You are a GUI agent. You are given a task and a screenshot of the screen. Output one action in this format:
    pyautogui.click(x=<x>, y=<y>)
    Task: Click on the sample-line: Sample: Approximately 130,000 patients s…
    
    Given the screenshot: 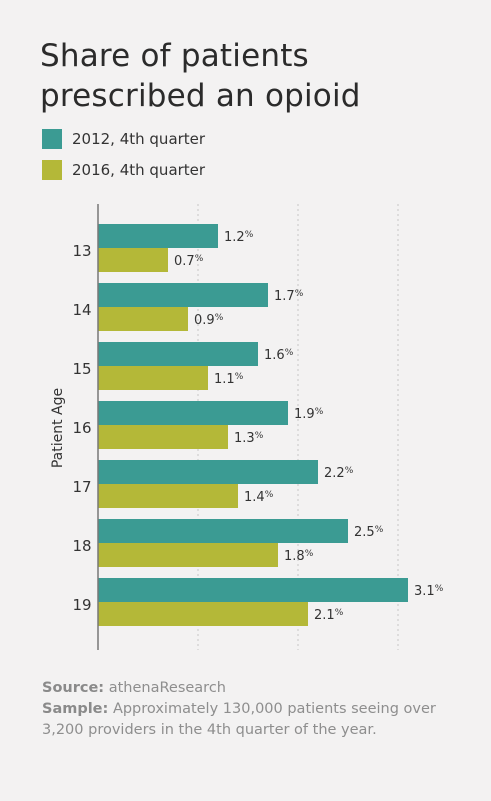 What is the action you would take?
    pyautogui.click(x=242, y=720)
    